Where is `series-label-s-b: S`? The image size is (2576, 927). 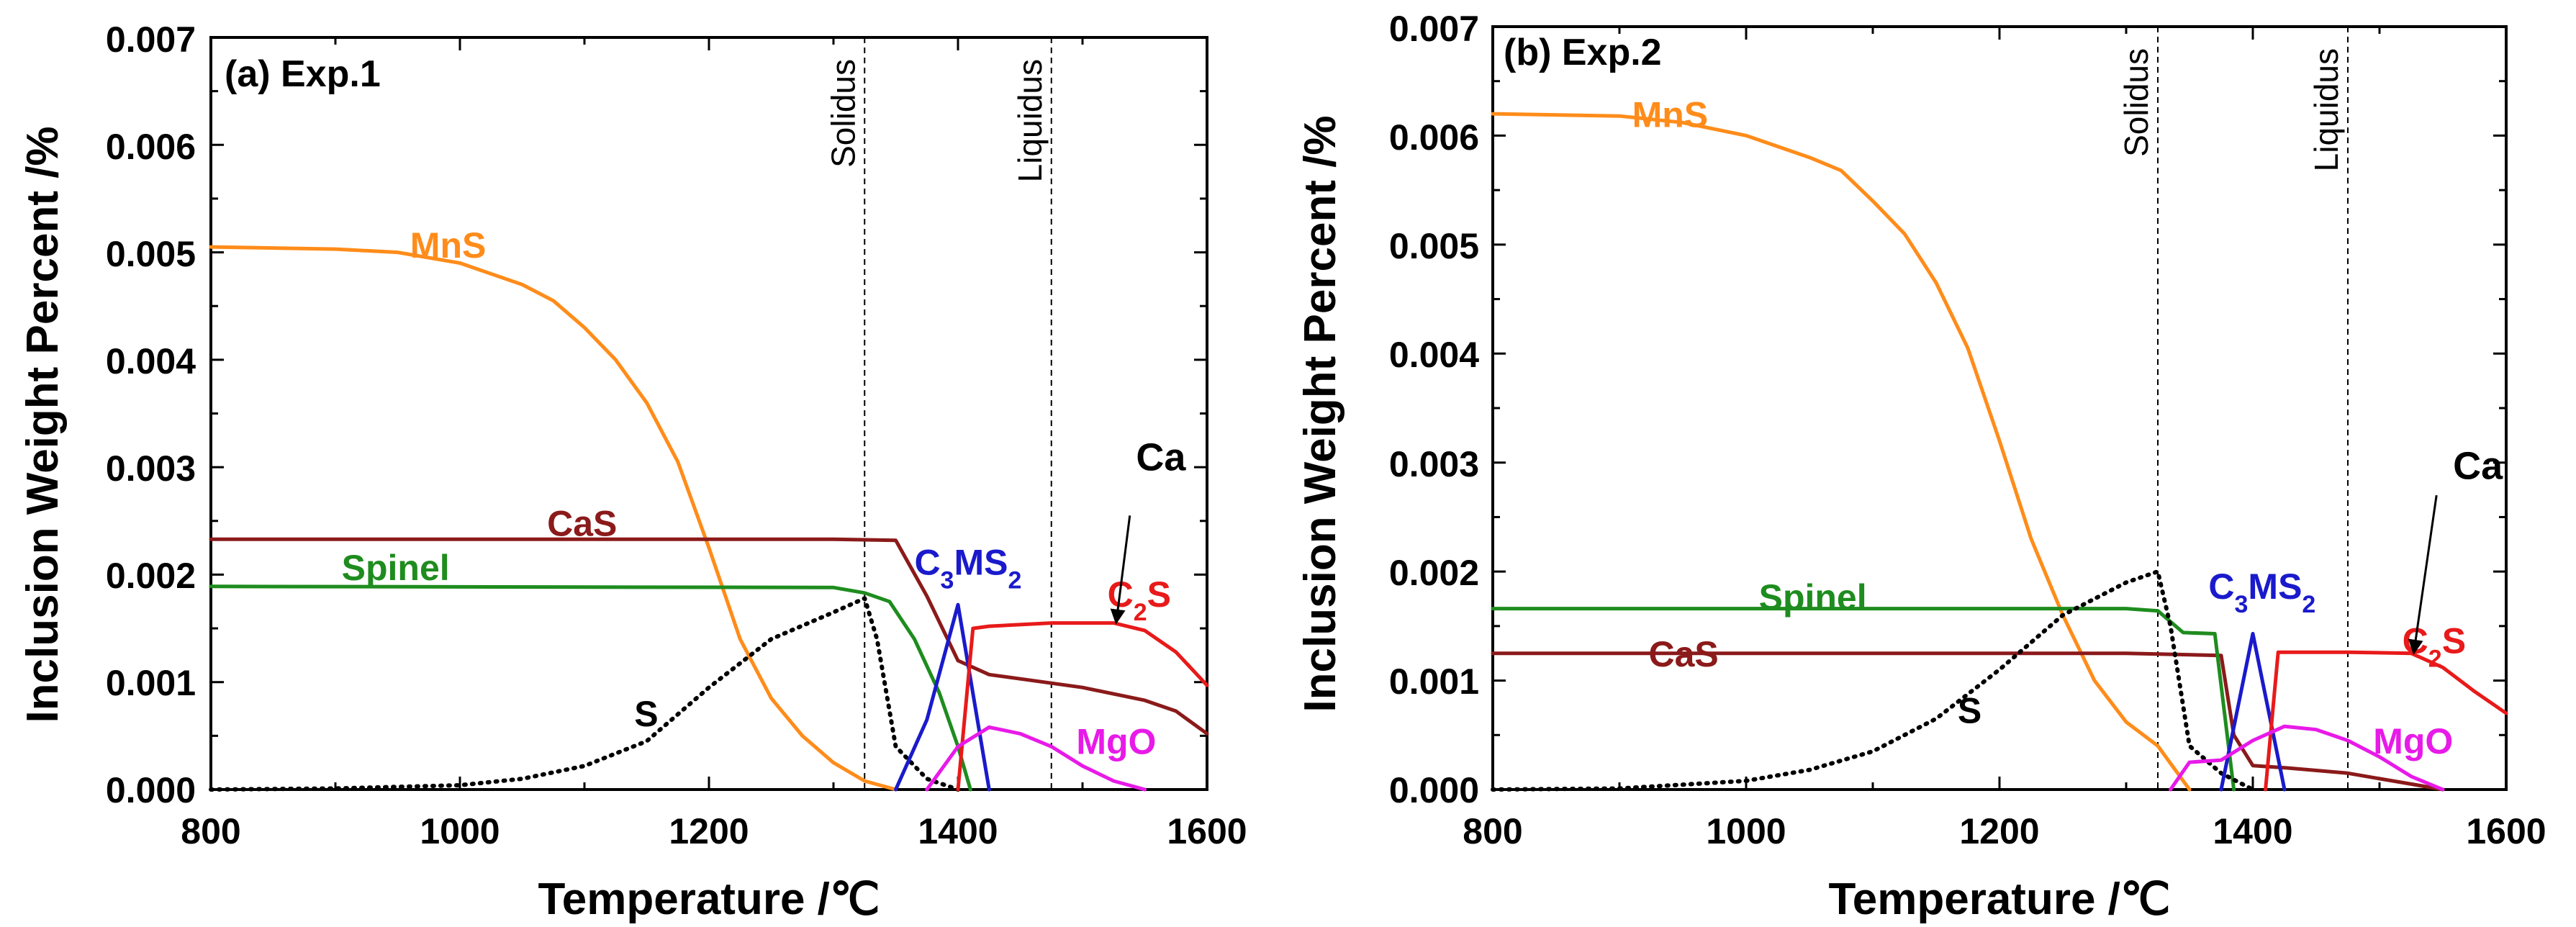 series-label-s-b: S is located at coordinates (1969, 711).